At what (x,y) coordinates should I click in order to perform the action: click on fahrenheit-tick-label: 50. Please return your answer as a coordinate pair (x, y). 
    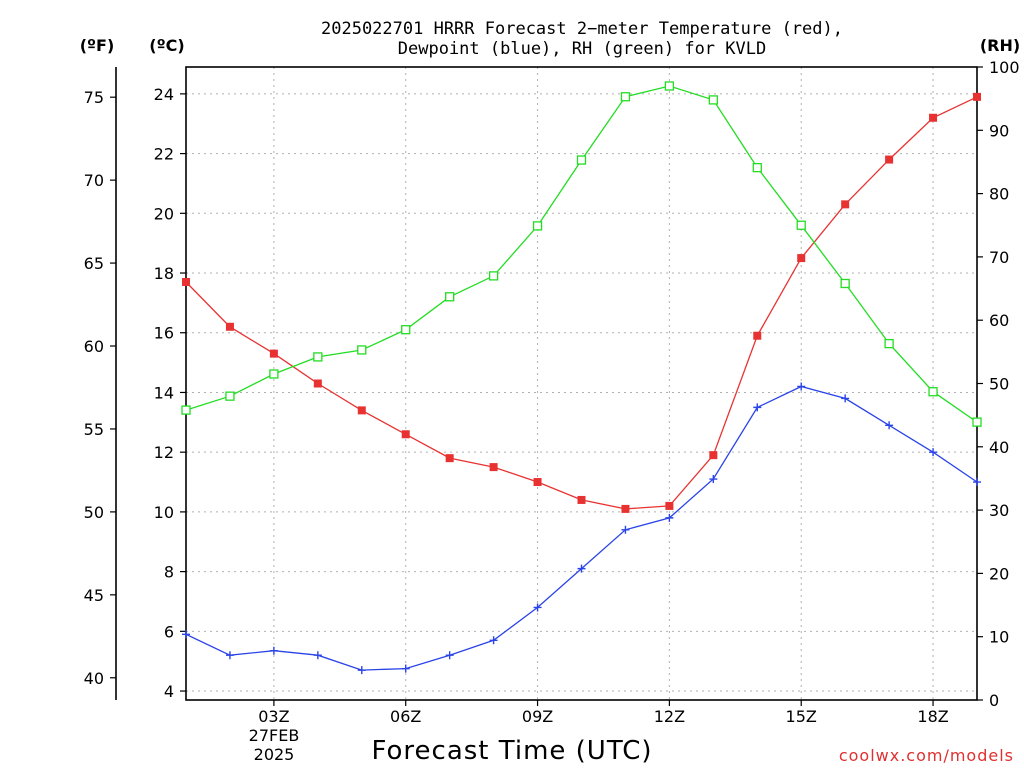
    Looking at the image, I should click on (94, 512).